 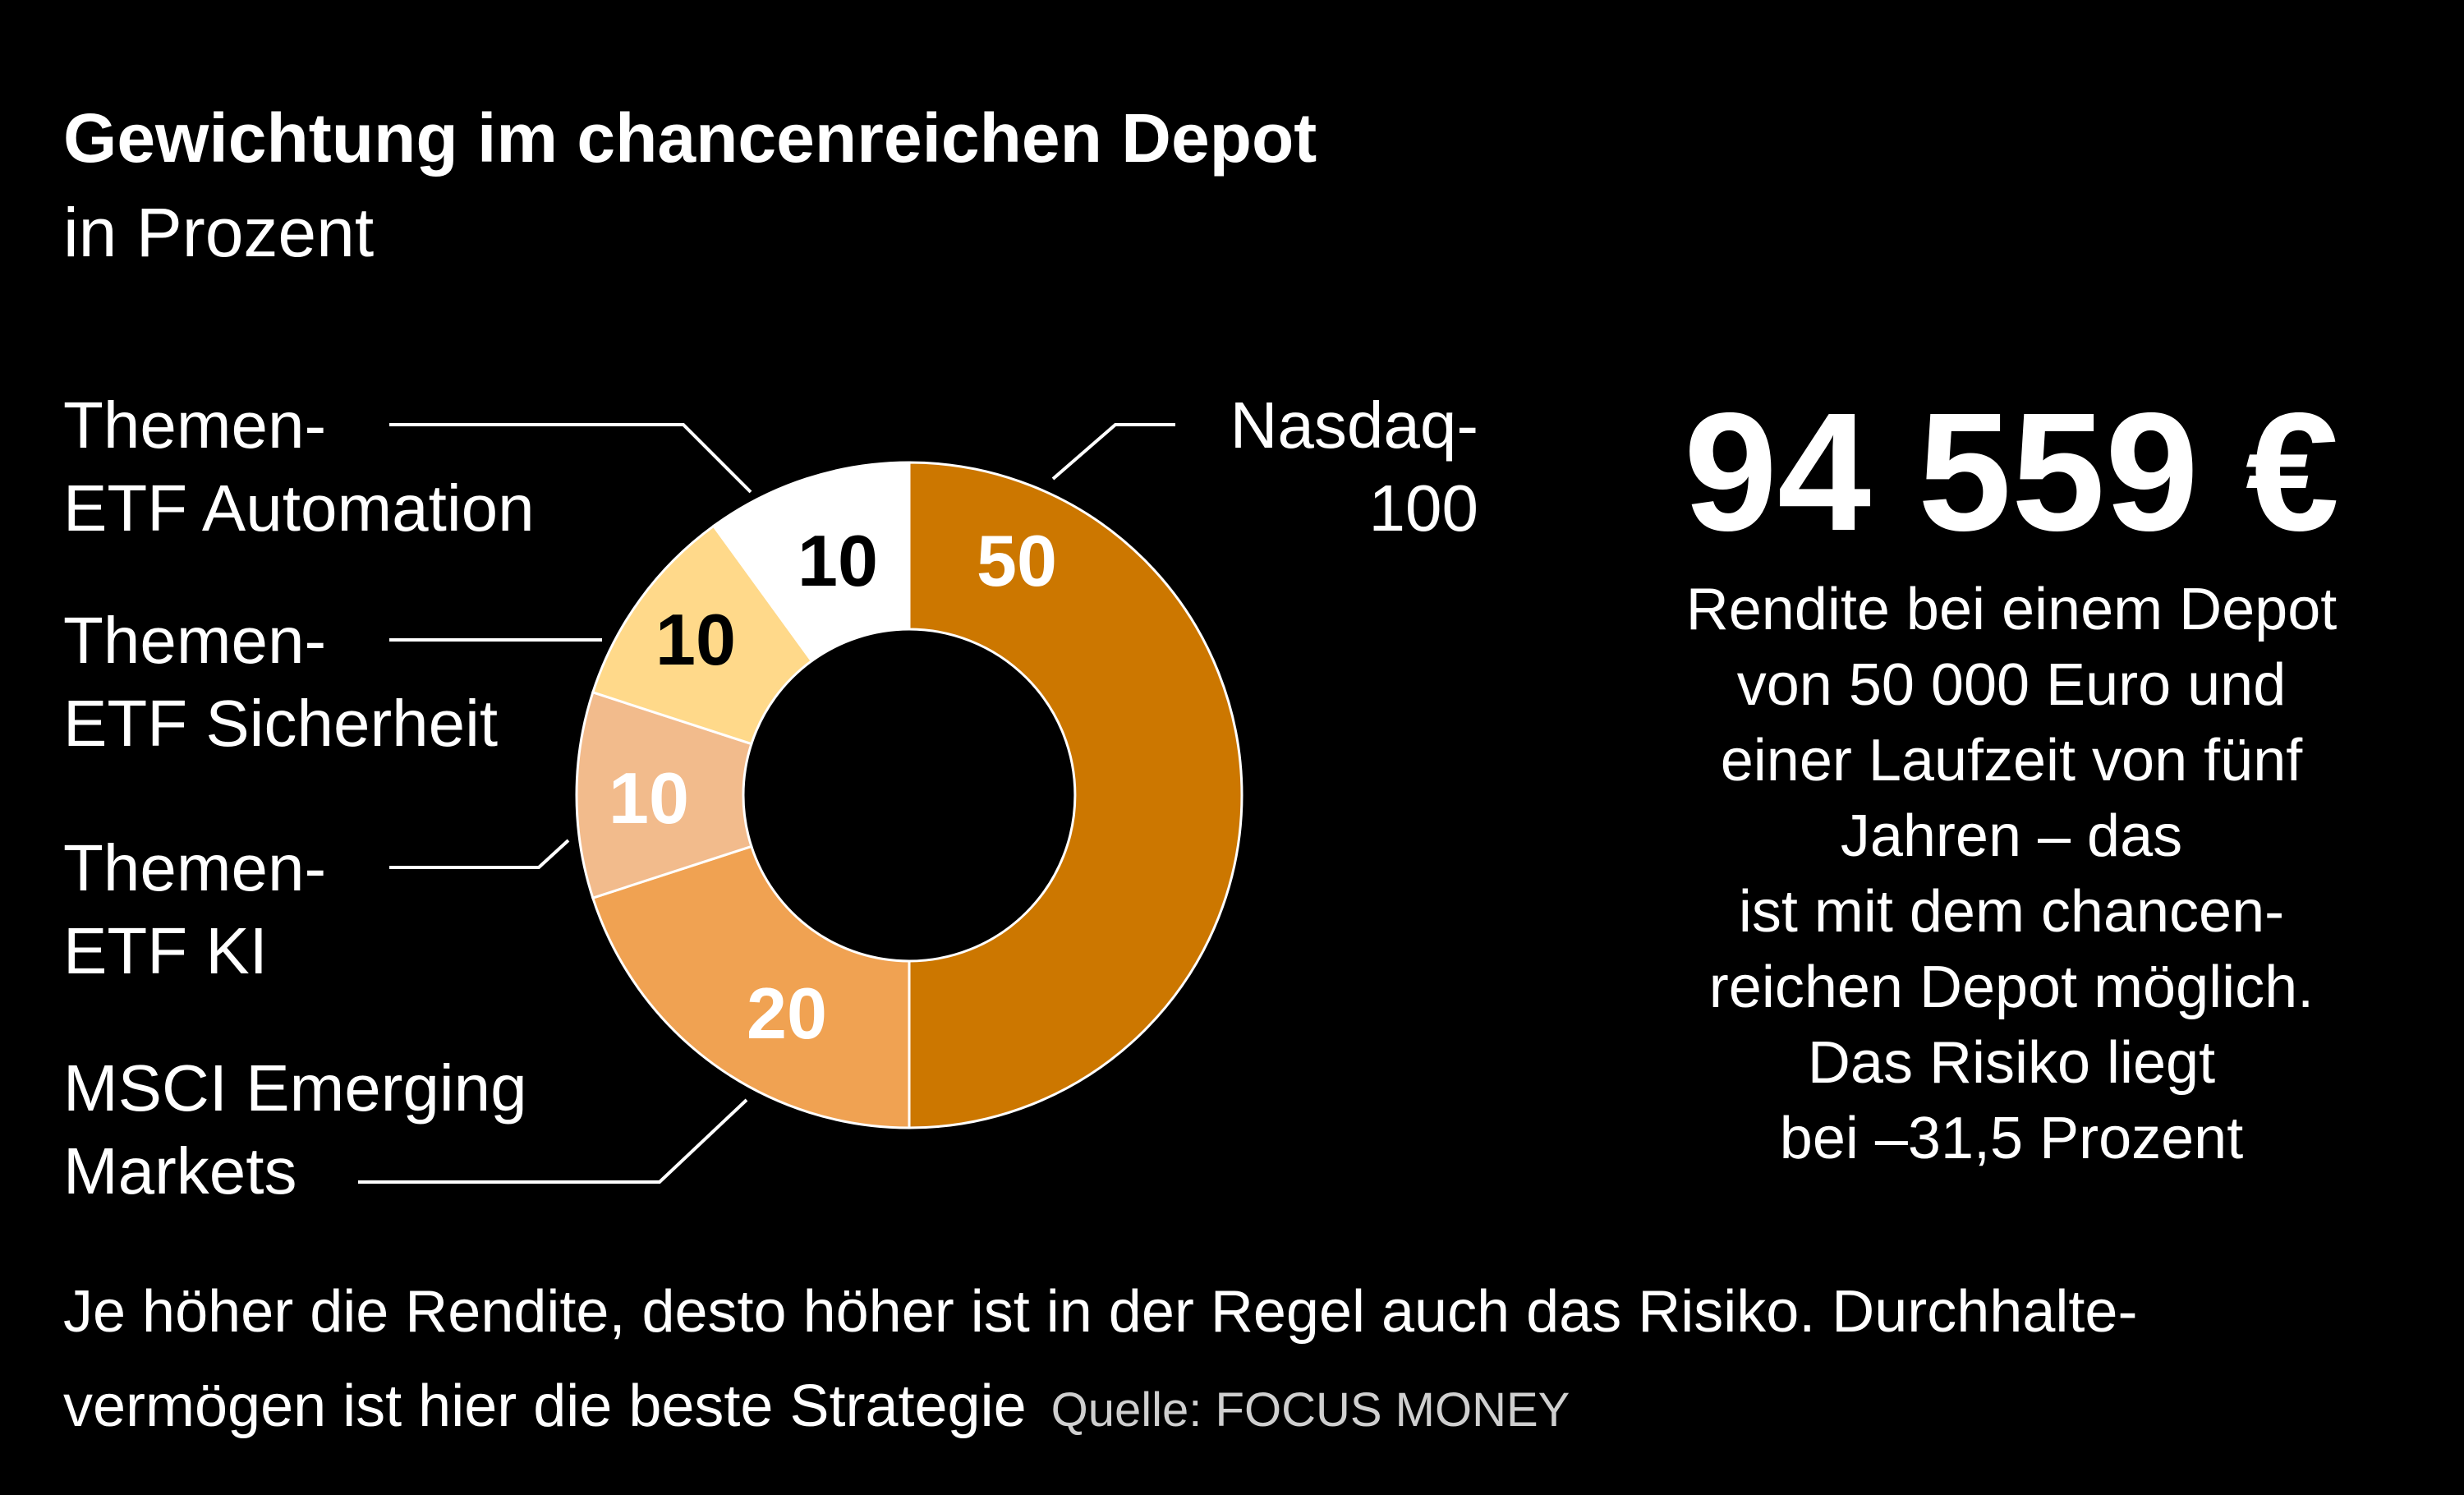 What do you see at coordinates (281, 723) in the screenshot?
I see `label-line: ETF Sicherheit` at bounding box center [281, 723].